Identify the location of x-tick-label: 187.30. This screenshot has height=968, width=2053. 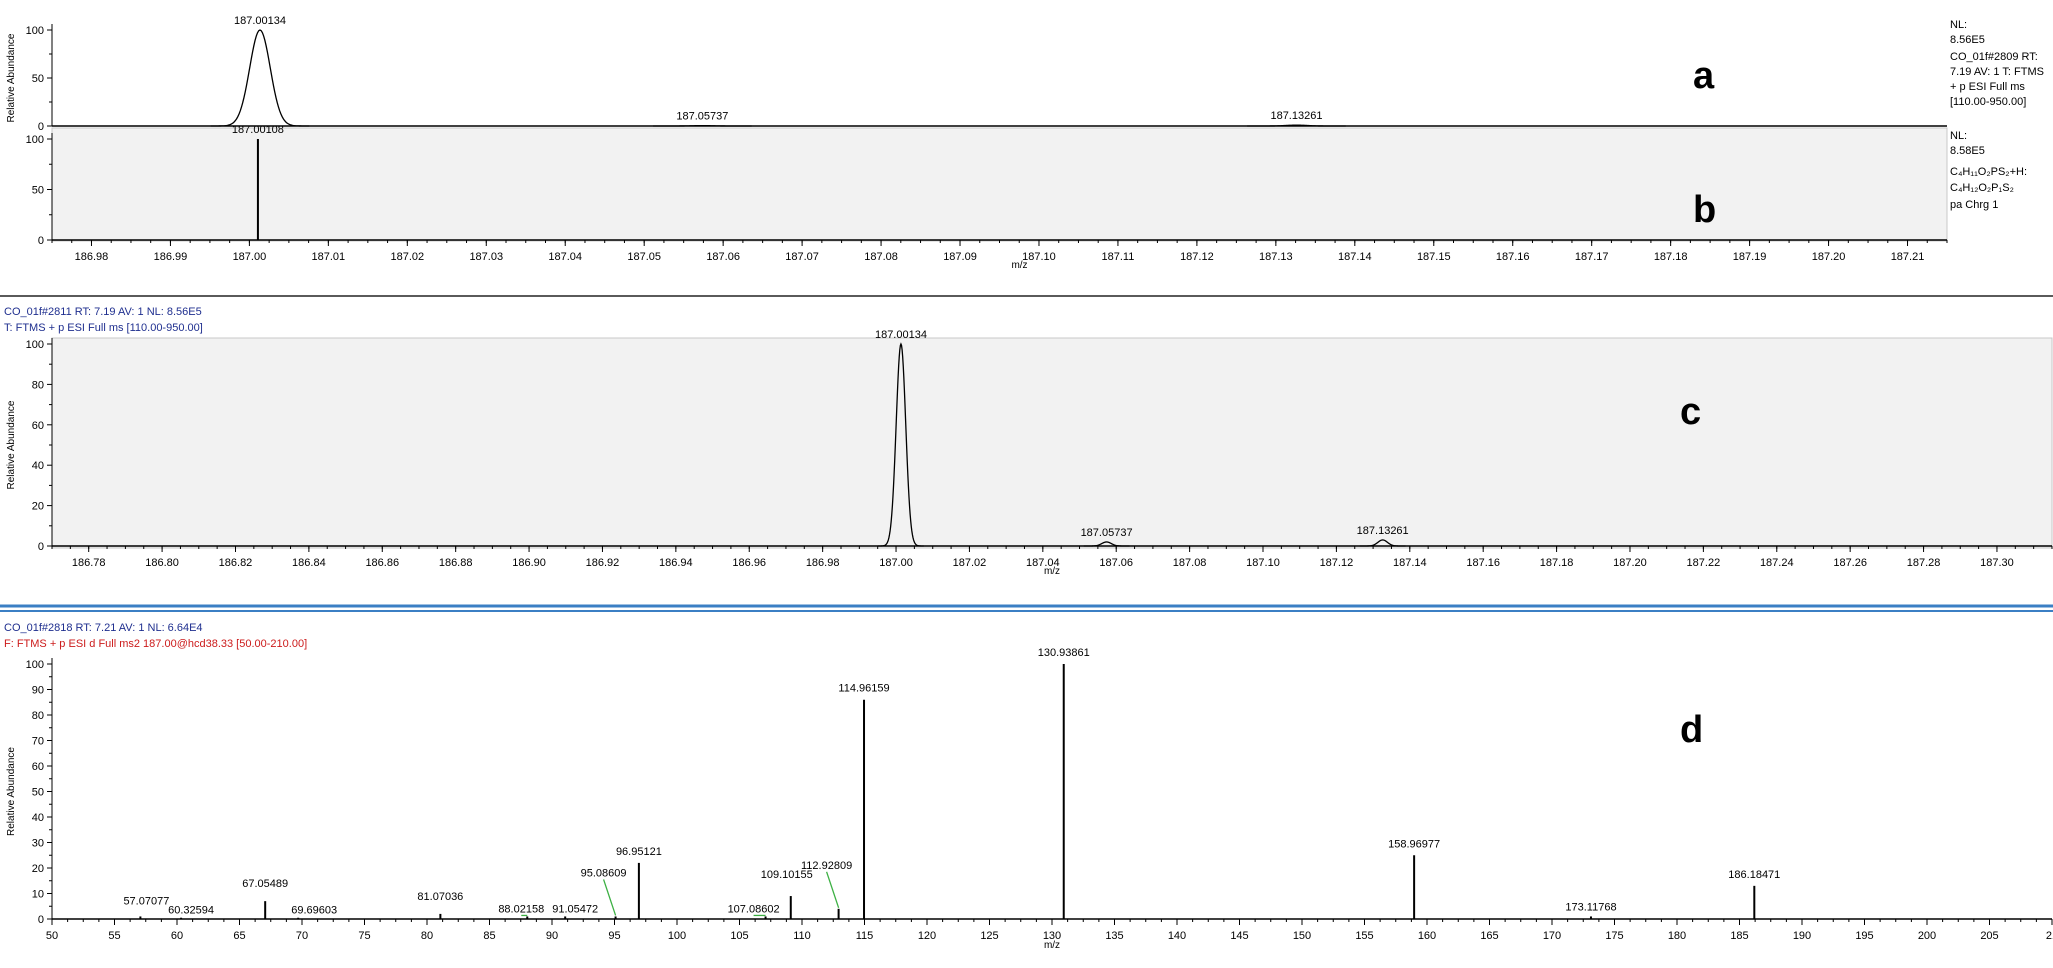
(1997, 563).